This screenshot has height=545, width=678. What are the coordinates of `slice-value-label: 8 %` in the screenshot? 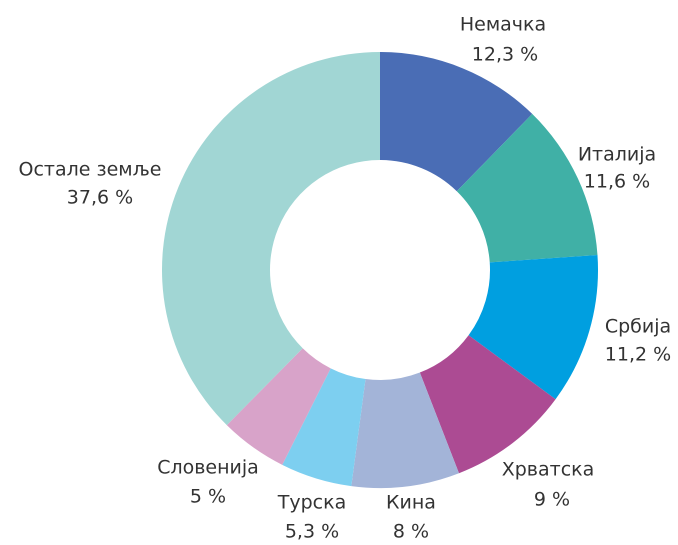 It's located at (411, 532).